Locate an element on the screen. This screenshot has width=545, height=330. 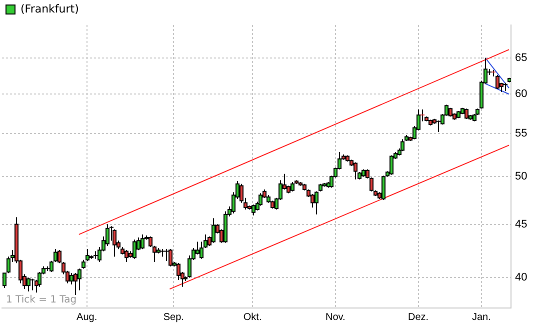
x-tick-label: Okt. is located at coordinates (252, 317).